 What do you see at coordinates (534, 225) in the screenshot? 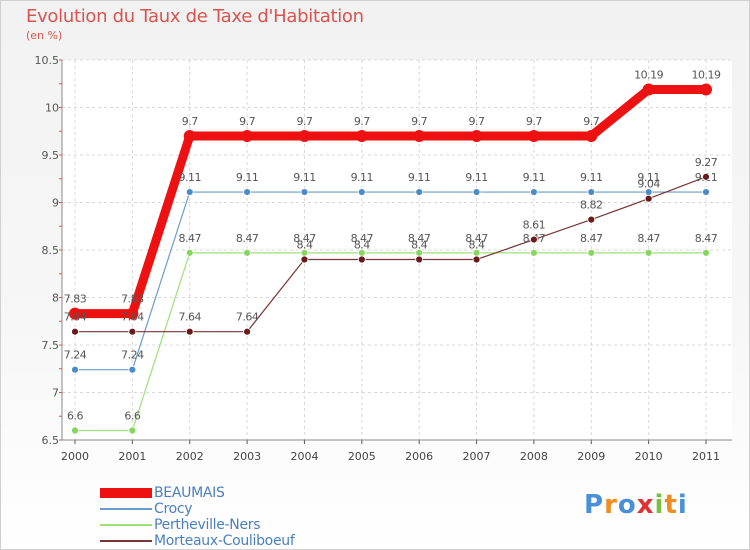
I see `data-label: 8.61` at bounding box center [534, 225].